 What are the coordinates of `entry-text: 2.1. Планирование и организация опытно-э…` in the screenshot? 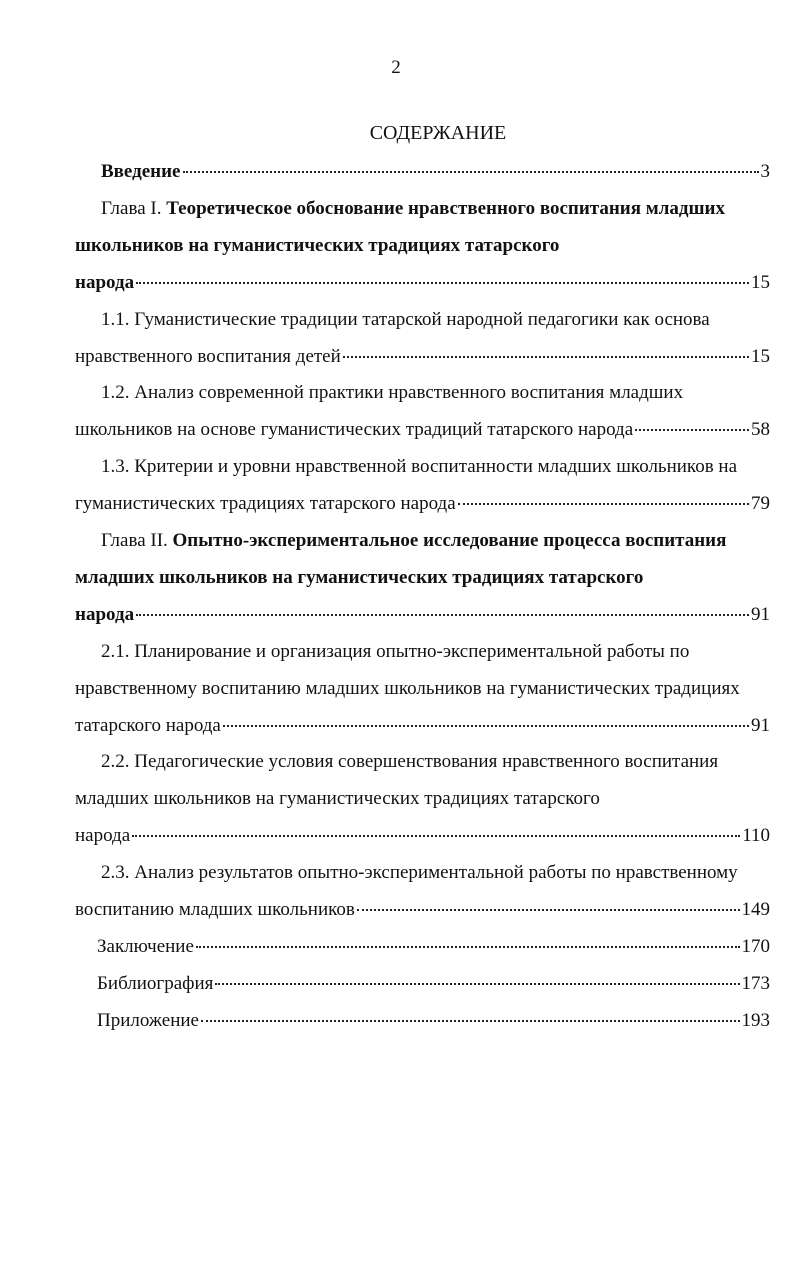 It's located at (395, 651).